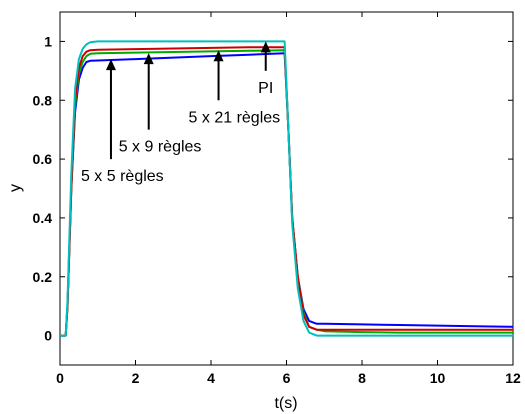 This screenshot has width=525, height=414. Describe the element at coordinates (15, 188) in the screenshot. I see `y-axis-label: y` at that location.